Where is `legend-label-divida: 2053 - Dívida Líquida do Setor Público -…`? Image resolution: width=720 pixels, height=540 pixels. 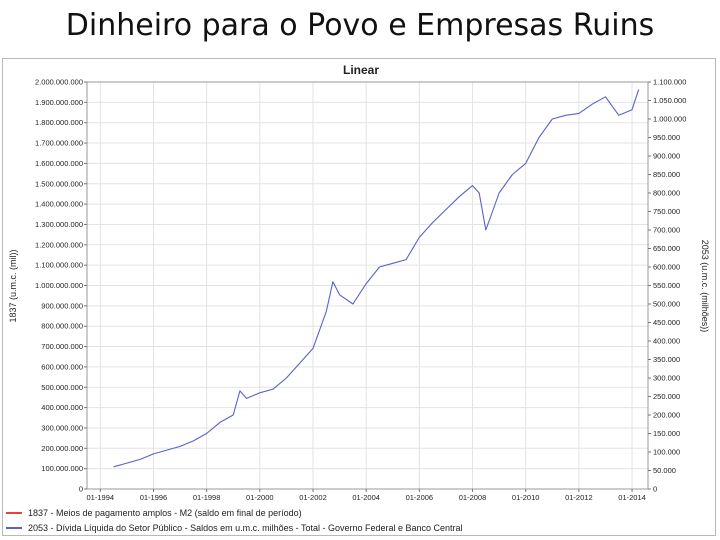
legend-label-divida: 2053 - Dívida Líquida do Setor Público -… is located at coordinates (245, 528).